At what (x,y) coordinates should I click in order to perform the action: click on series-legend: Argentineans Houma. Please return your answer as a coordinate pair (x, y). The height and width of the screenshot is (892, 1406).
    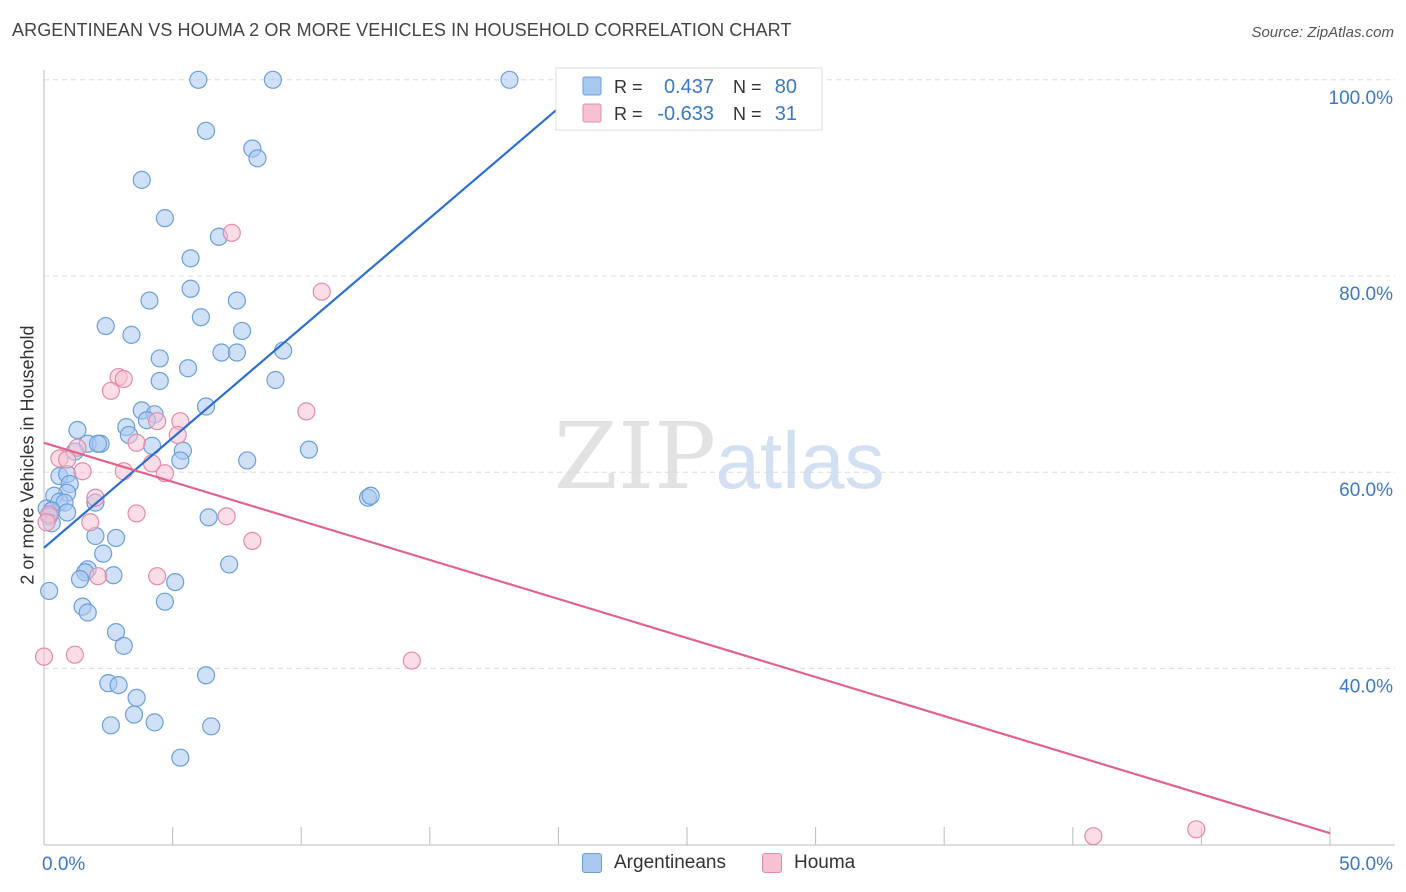
    Looking at the image, I should click on (703, 866).